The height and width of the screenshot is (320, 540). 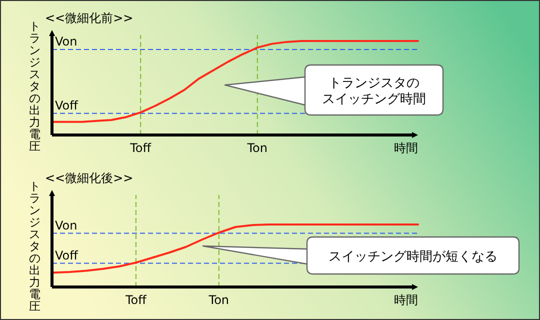 What do you see at coordinates (413, 257) in the screenshot?
I see `annotation: スイッチング時間が短くなる` at bounding box center [413, 257].